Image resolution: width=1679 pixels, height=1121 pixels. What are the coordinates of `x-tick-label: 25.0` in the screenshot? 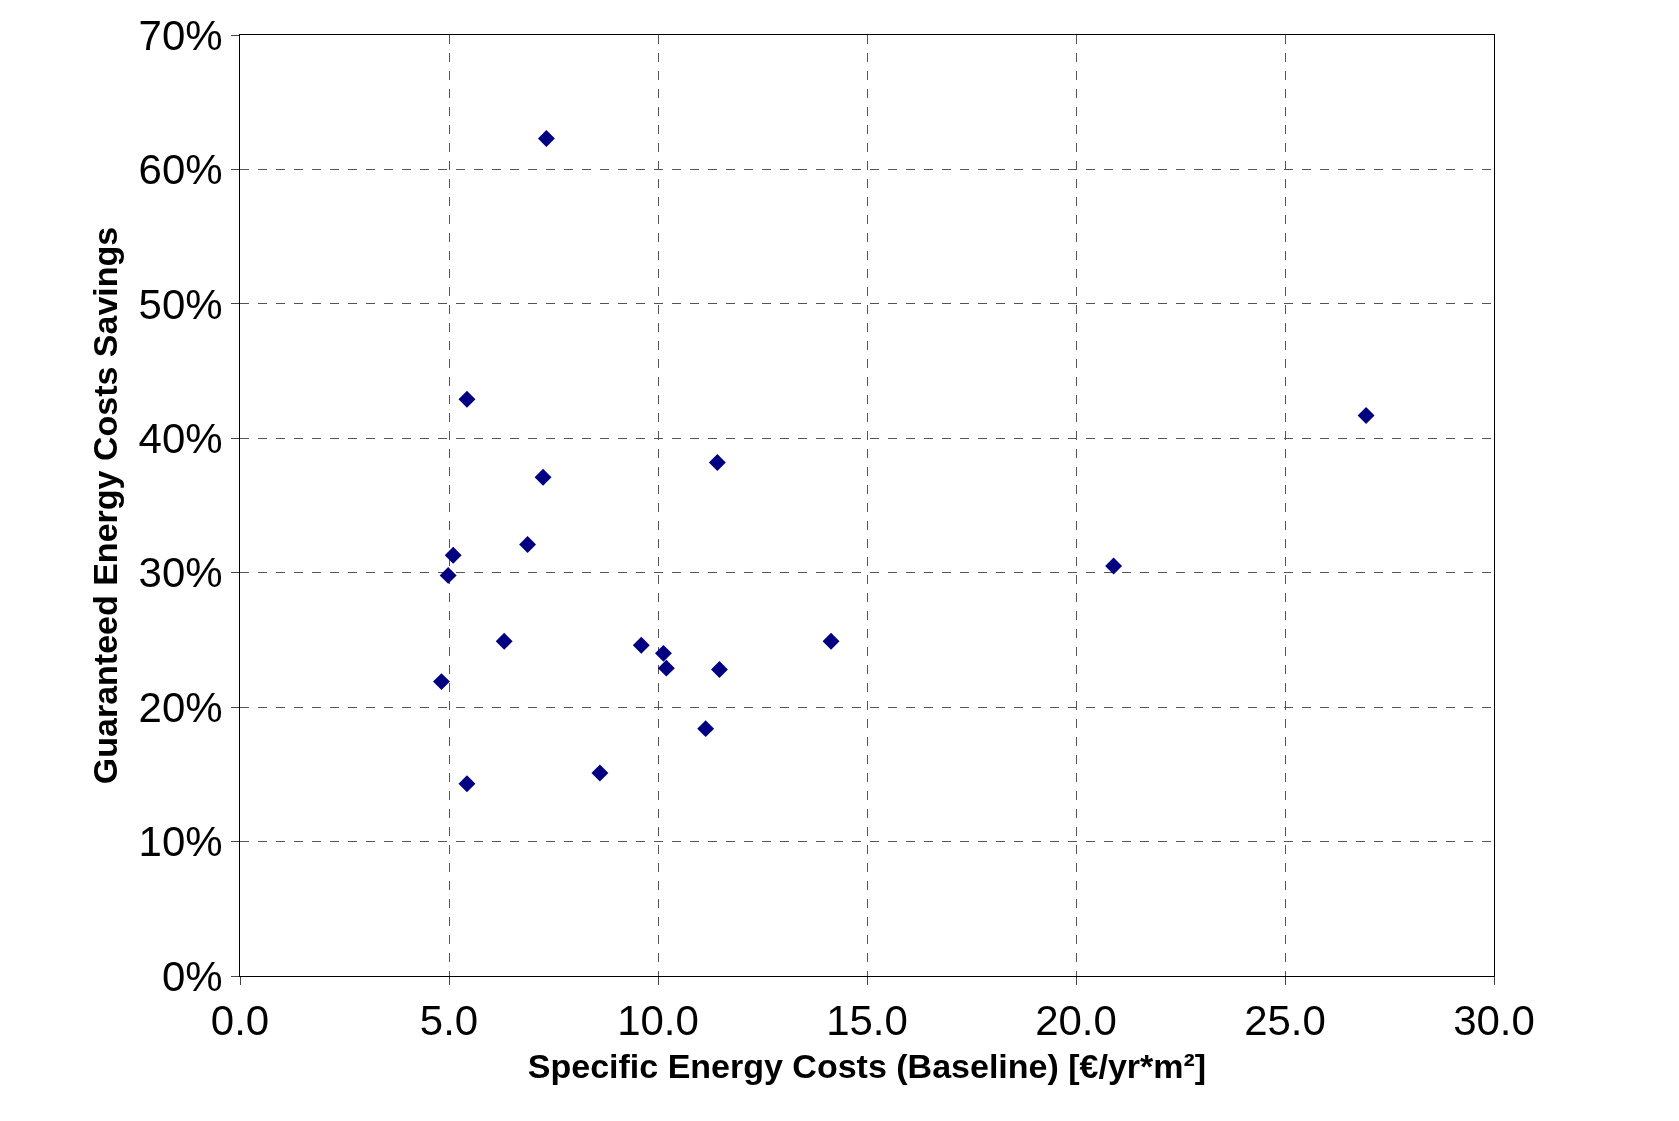 It's located at (1285, 1021).